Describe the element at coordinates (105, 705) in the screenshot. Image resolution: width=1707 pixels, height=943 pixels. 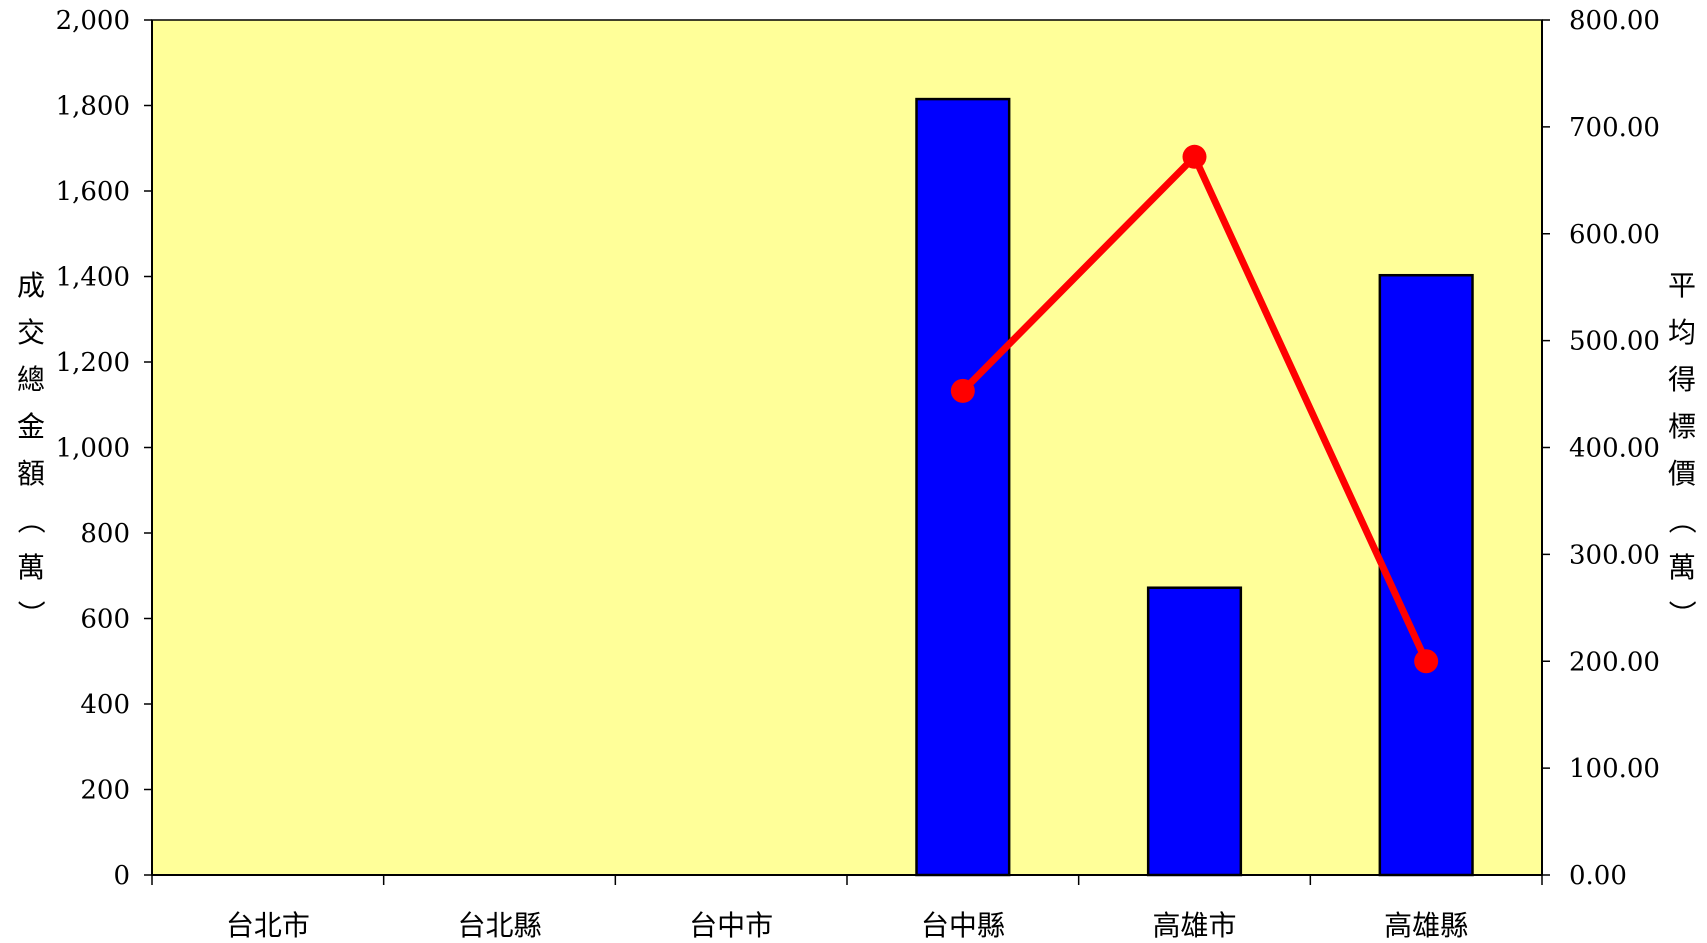
I see `left-tick-label: 400` at that location.